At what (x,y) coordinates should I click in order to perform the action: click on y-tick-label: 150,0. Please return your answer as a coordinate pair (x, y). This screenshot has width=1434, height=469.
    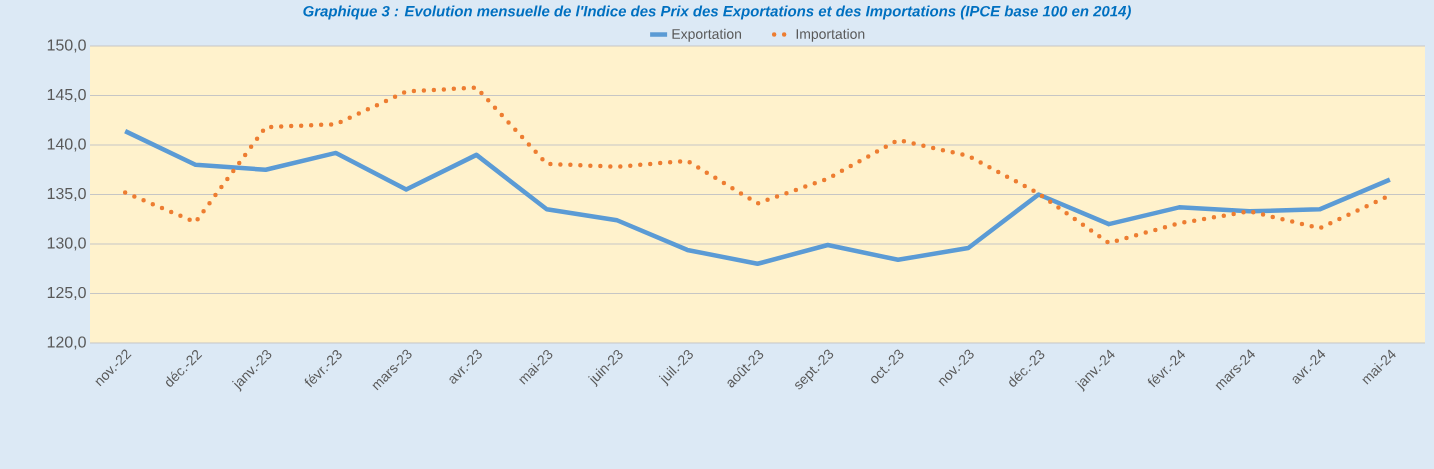
    Looking at the image, I should click on (66, 46).